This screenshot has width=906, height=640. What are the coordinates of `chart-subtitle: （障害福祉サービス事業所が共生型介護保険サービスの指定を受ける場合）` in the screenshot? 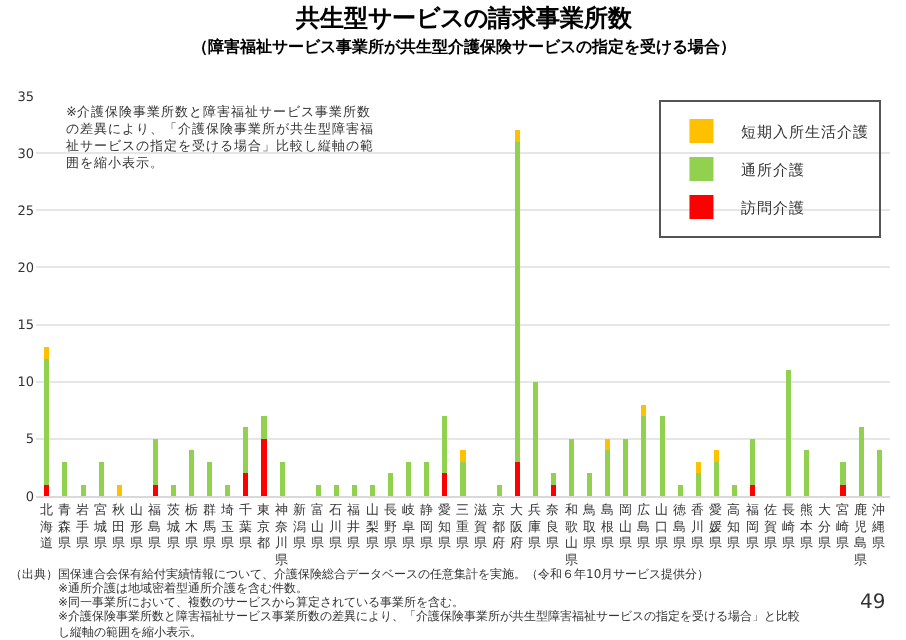 It's located at (464, 46).